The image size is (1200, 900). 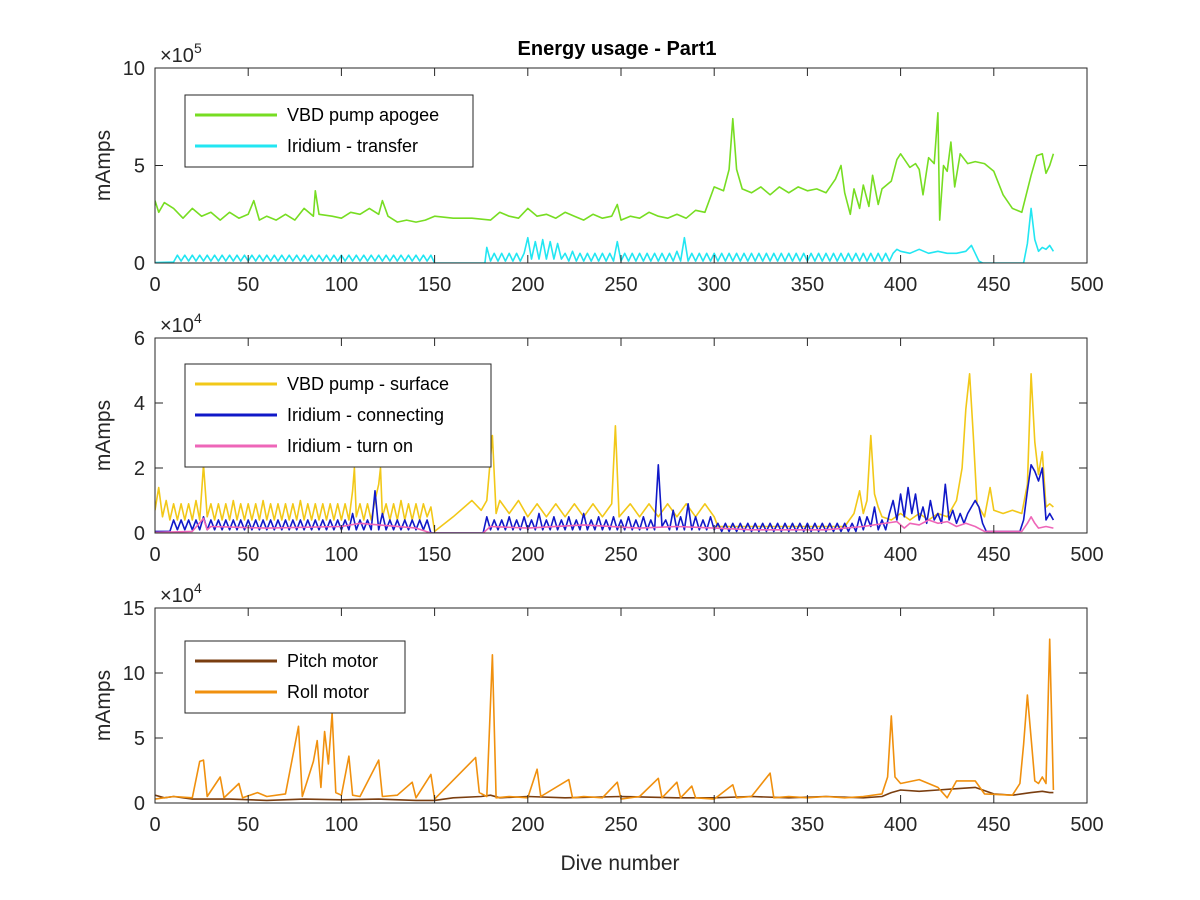 What do you see at coordinates (352, 146) in the screenshot?
I see `legend-entry-label: Iridium - transfer` at bounding box center [352, 146].